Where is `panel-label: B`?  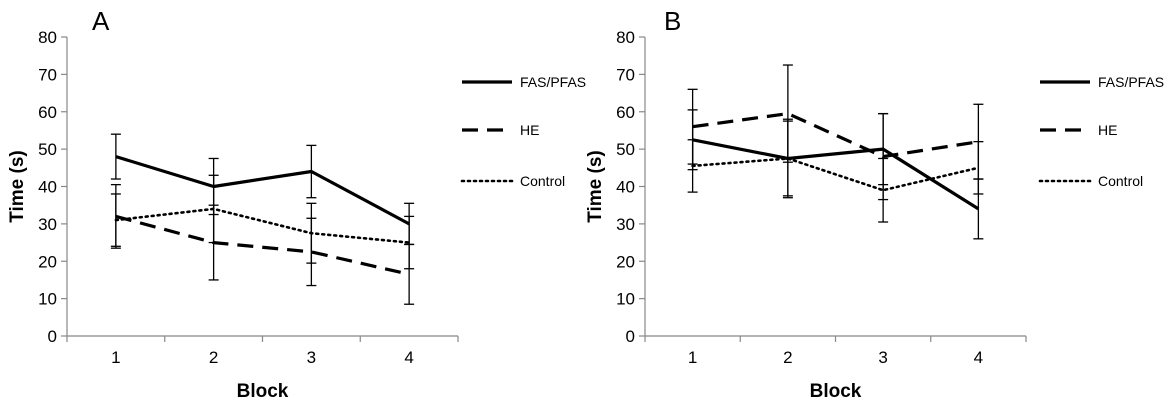
panel-label: B is located at coordinates (672, 21).